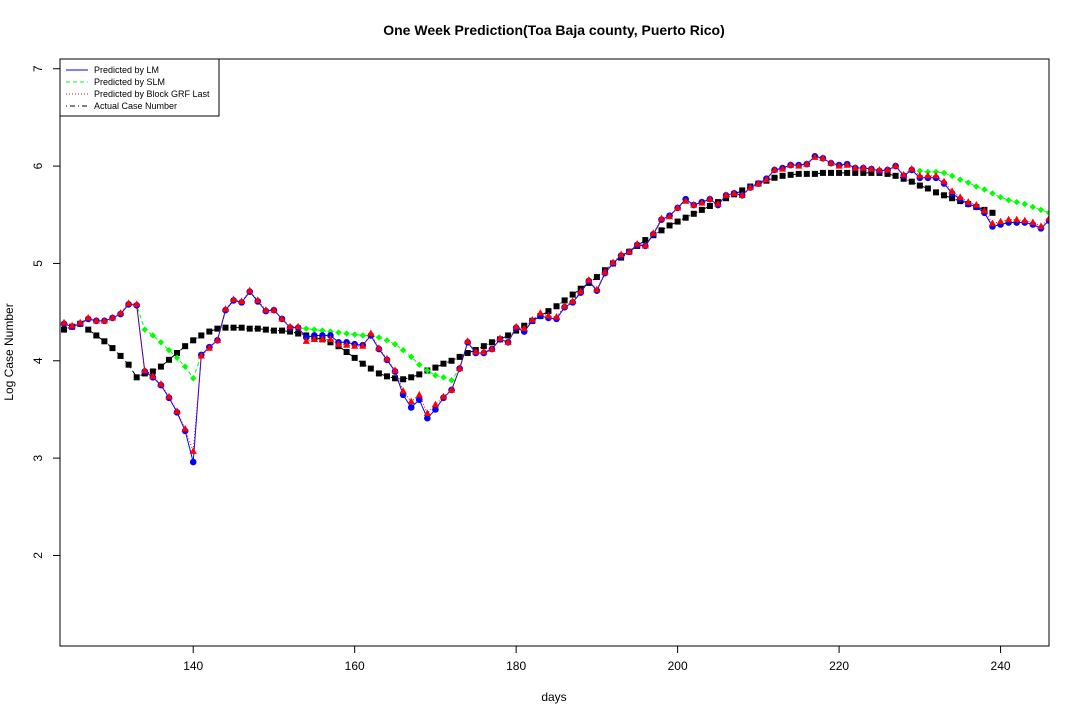  I want to click on x-axis-label: days, so click(553, 697).